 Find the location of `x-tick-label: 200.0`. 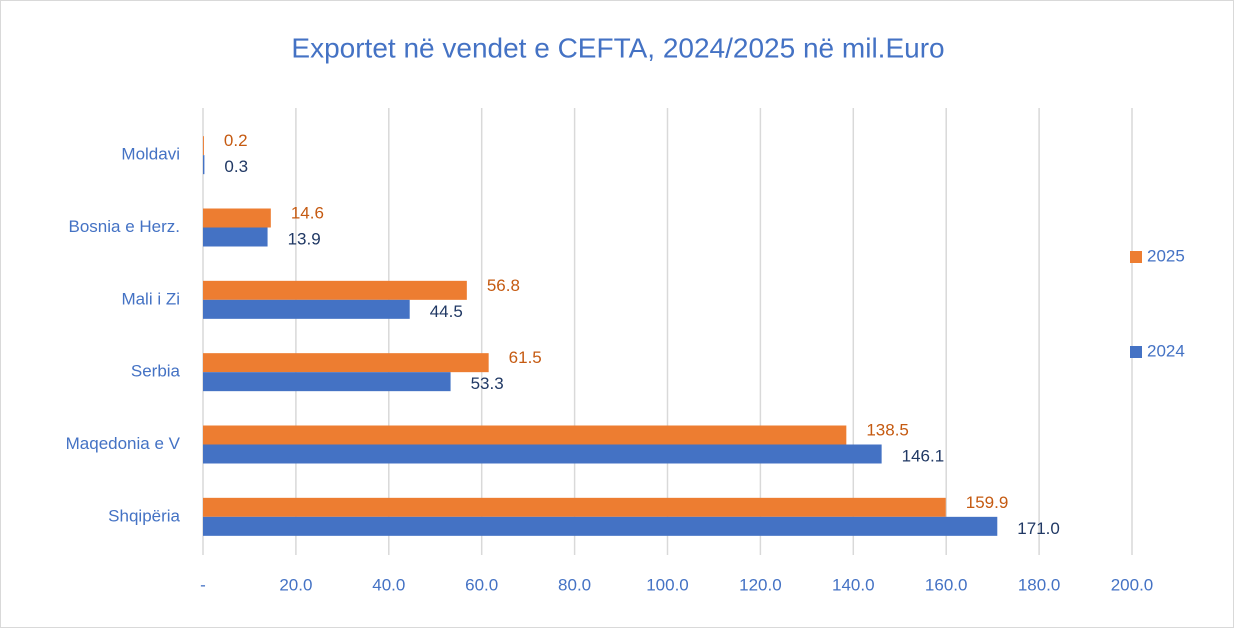

x-tick-label: 200.0 is located at coordinates (1132, 584).